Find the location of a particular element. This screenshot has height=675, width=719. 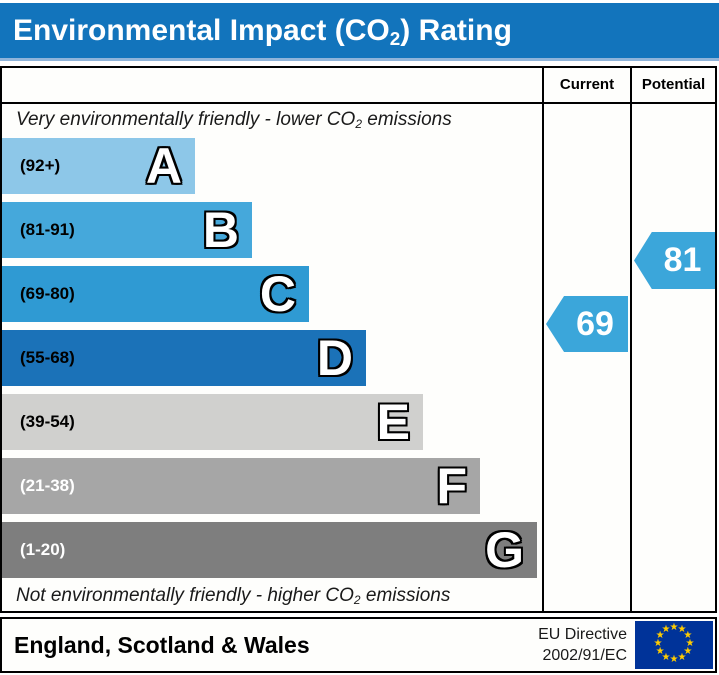

eu-directive-line1: EU Directive is located at coordinates (582, 634).